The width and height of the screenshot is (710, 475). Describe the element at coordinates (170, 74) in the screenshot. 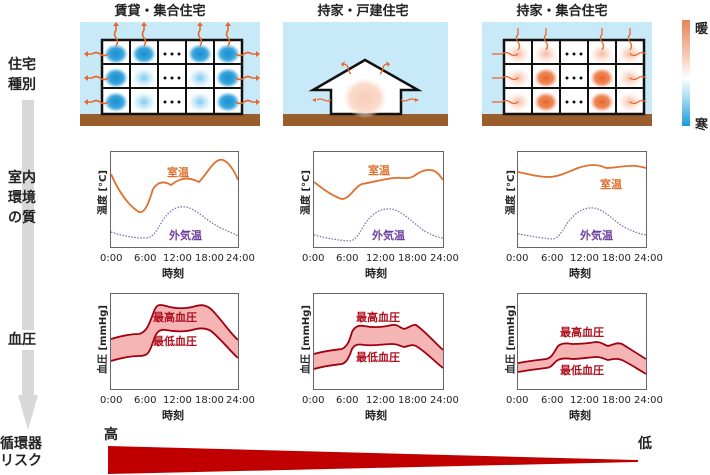

I see `scene-rental-apartment` at that location.